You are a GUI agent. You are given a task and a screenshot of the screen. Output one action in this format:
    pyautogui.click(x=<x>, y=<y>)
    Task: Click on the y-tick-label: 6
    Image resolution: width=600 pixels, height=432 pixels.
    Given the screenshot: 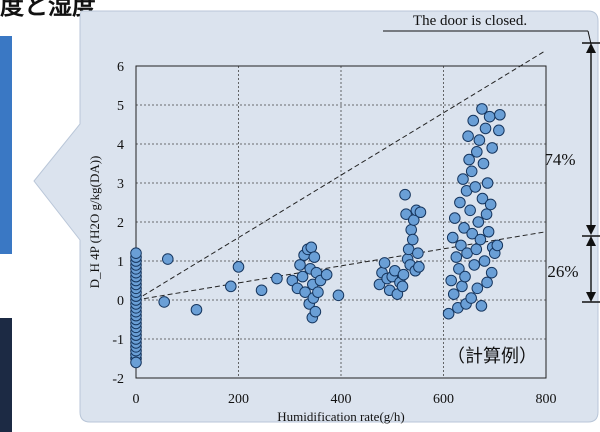 What is the action you would take?
    pyautogui.click(x=120, y=67)
    